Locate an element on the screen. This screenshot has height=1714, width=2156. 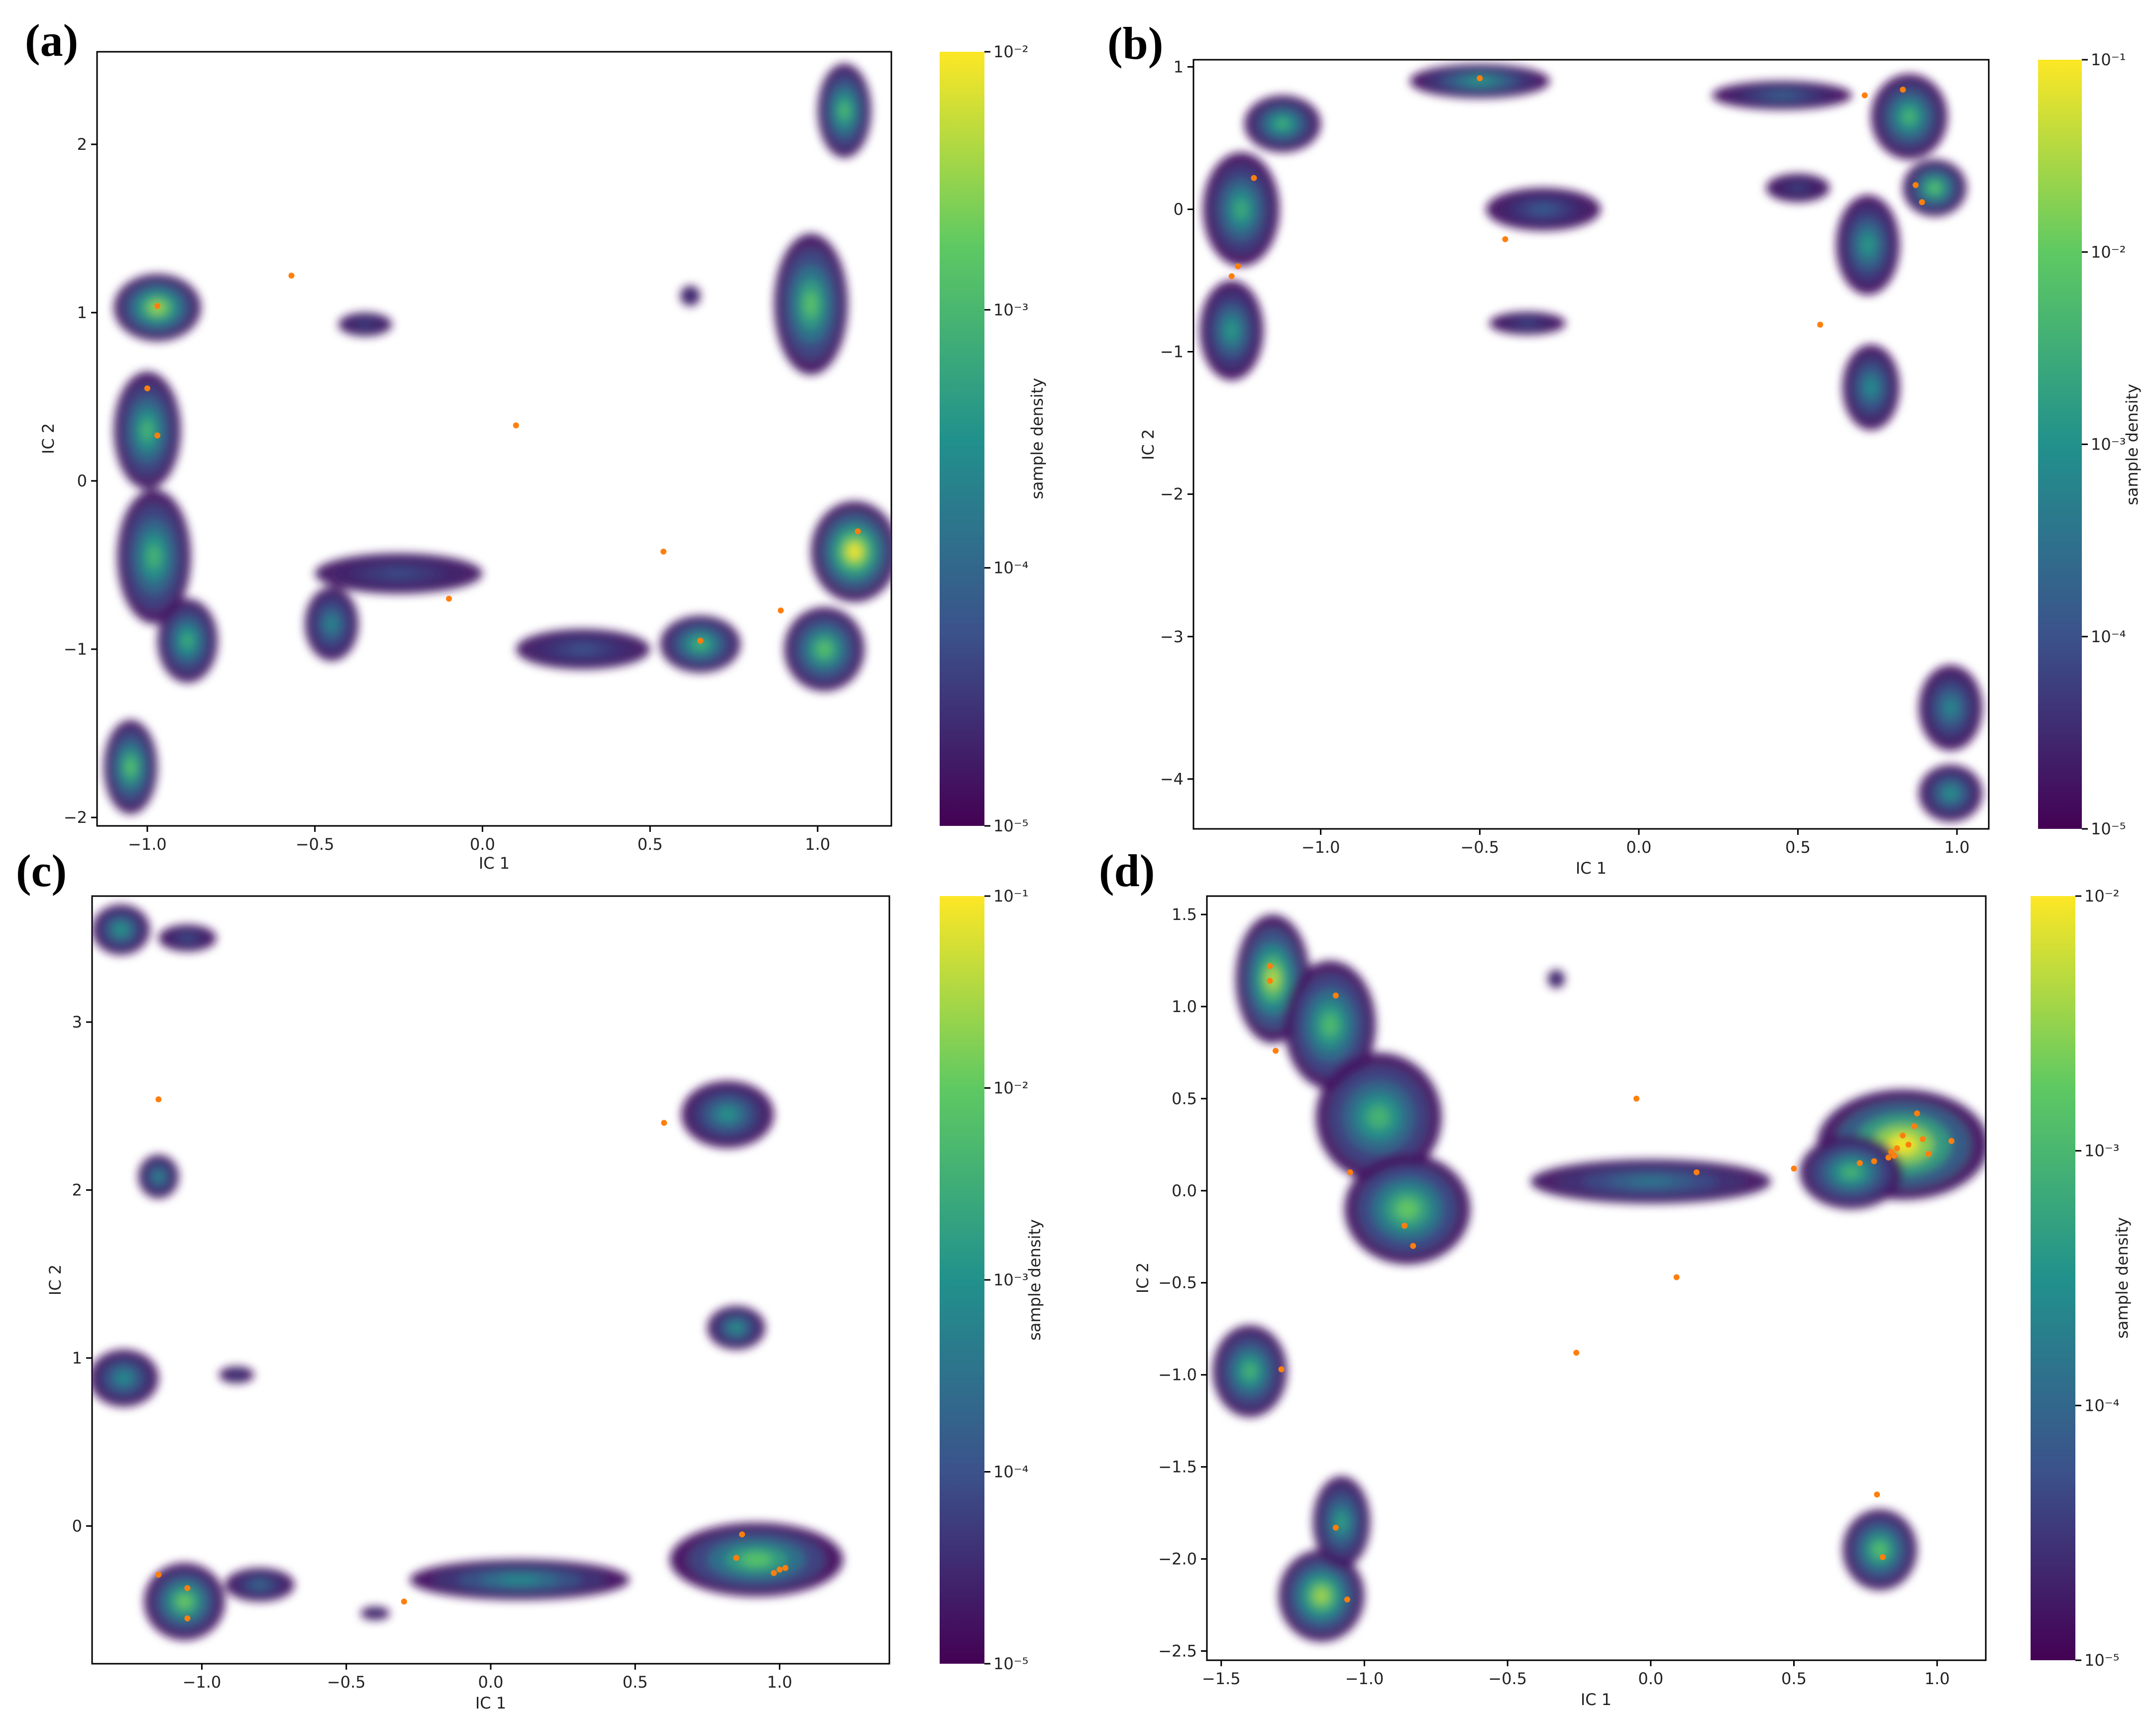
y-tick-label-d-0: −2.5 is located at coordinates (1177, 1651).